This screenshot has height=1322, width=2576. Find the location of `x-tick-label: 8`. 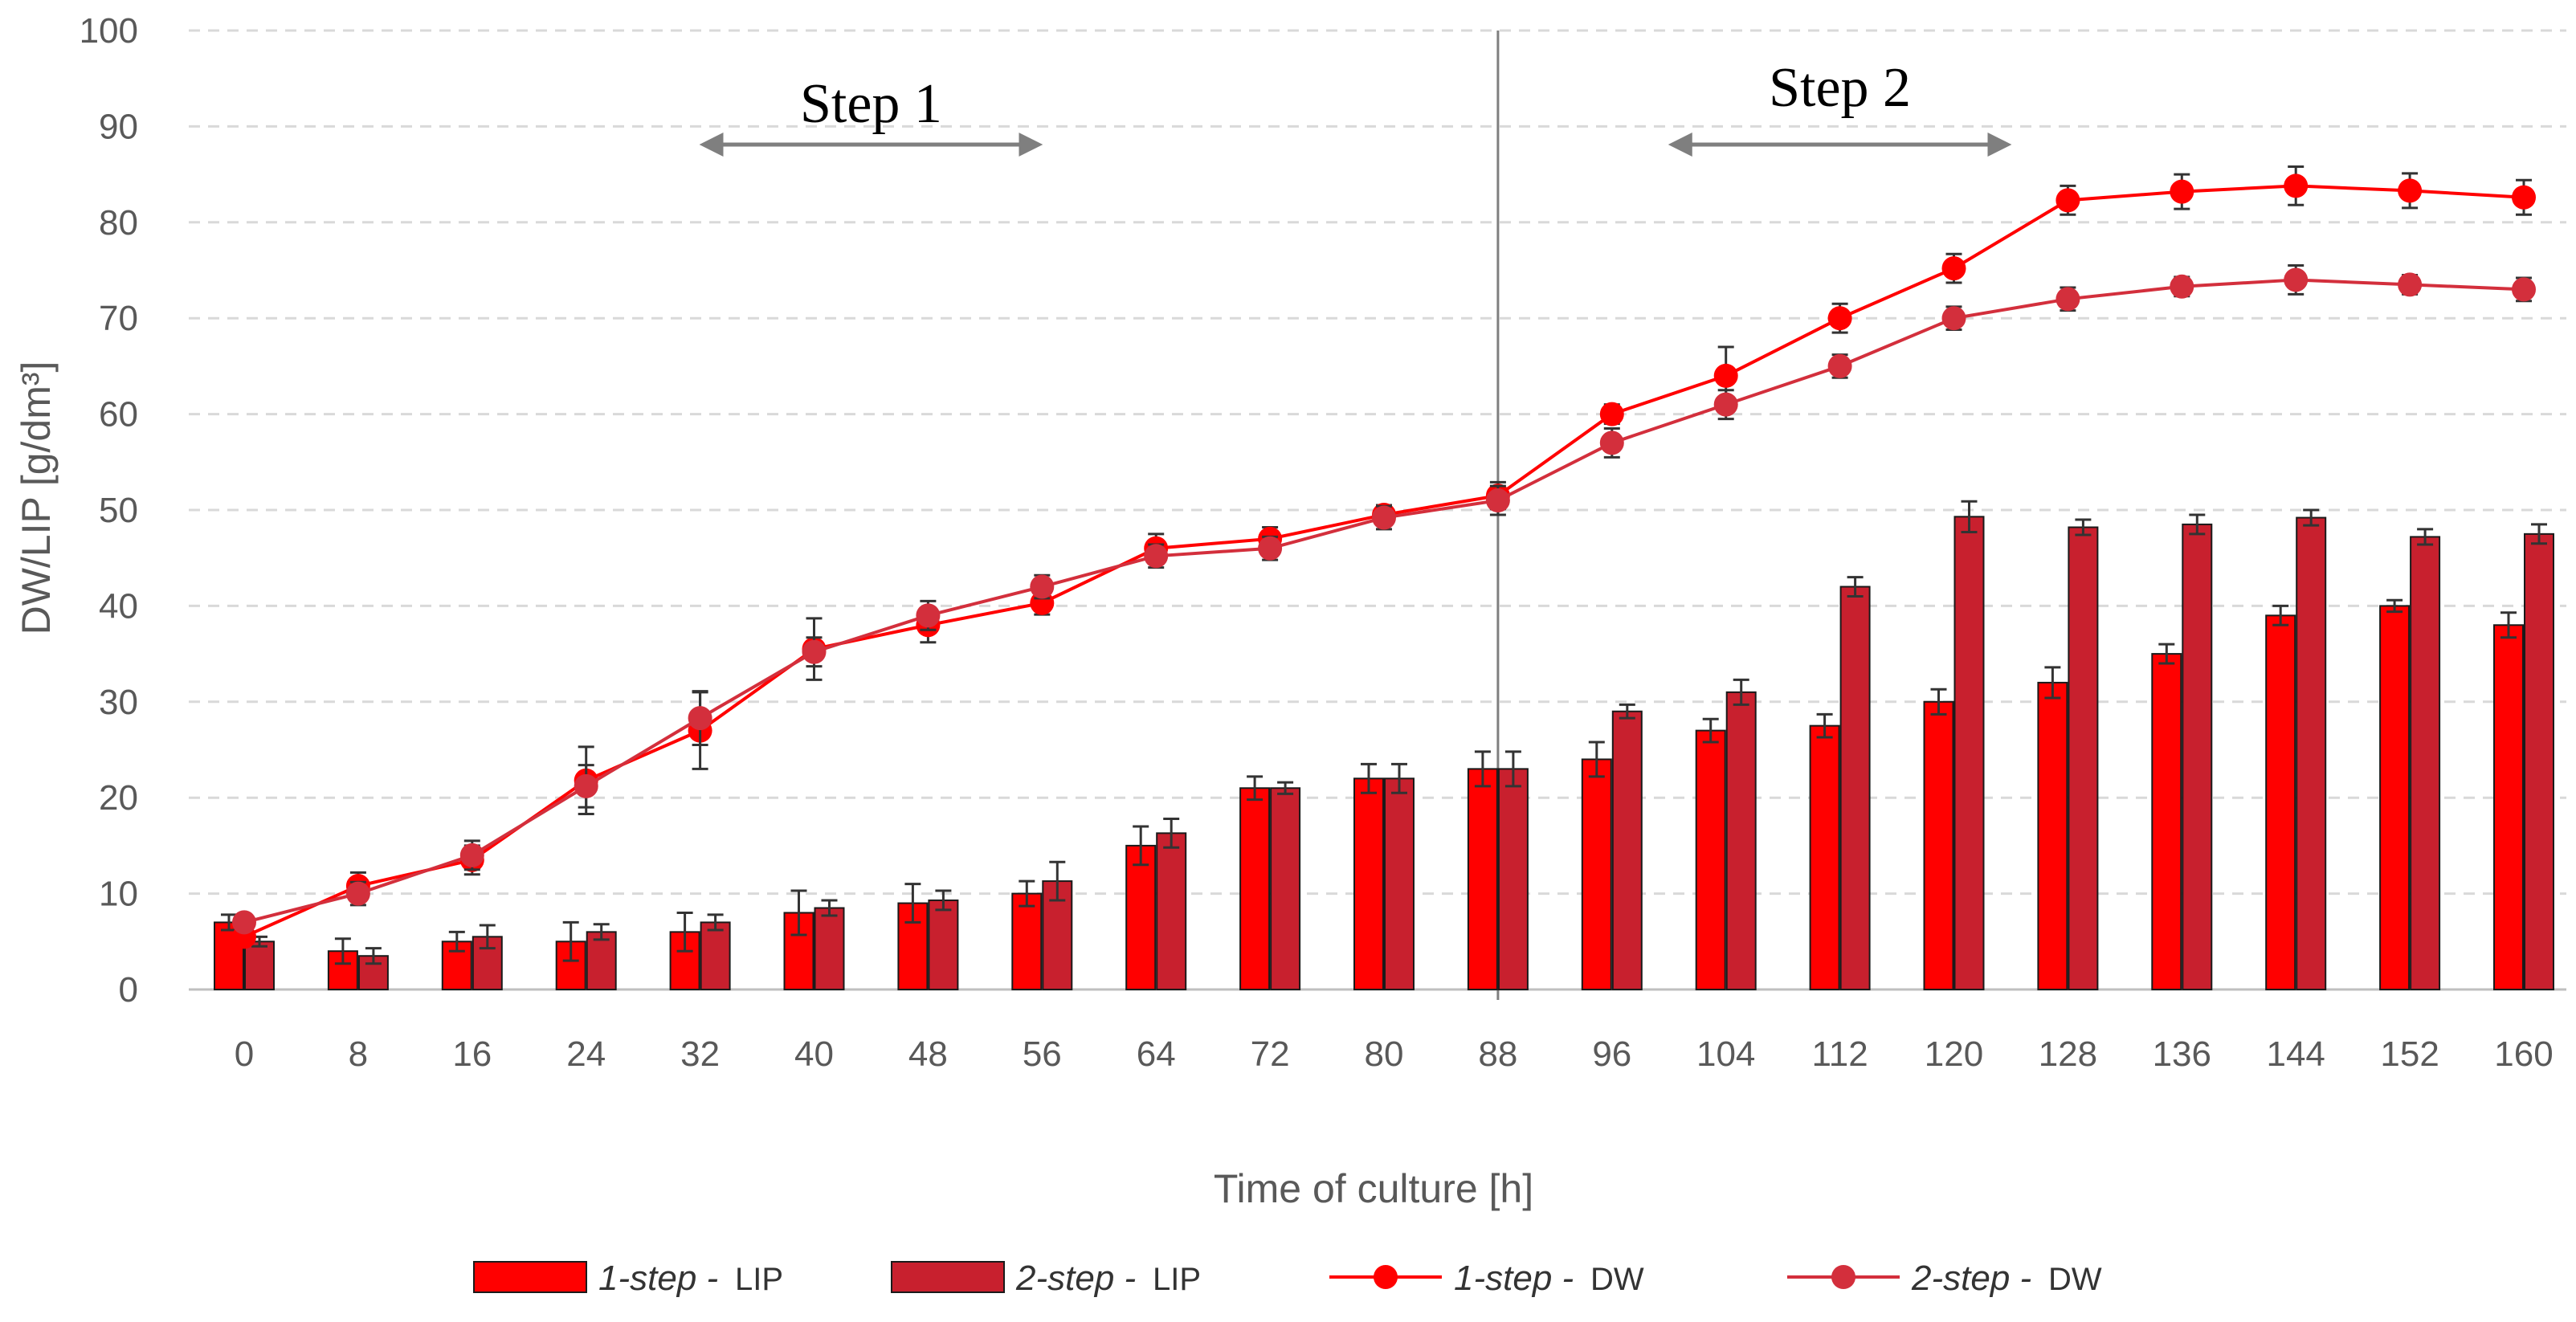

x-tick-label: 8 is located at coordinates (358, 1054).